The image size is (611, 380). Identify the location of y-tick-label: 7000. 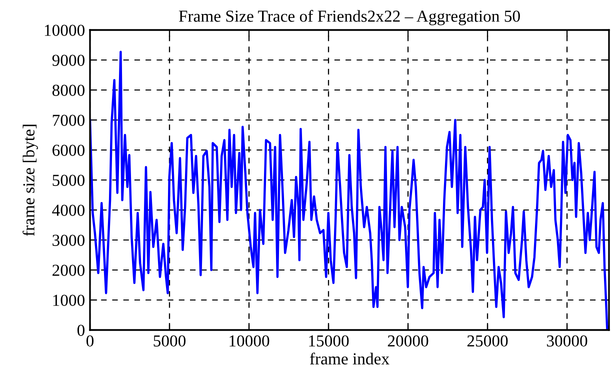
(68, 120).